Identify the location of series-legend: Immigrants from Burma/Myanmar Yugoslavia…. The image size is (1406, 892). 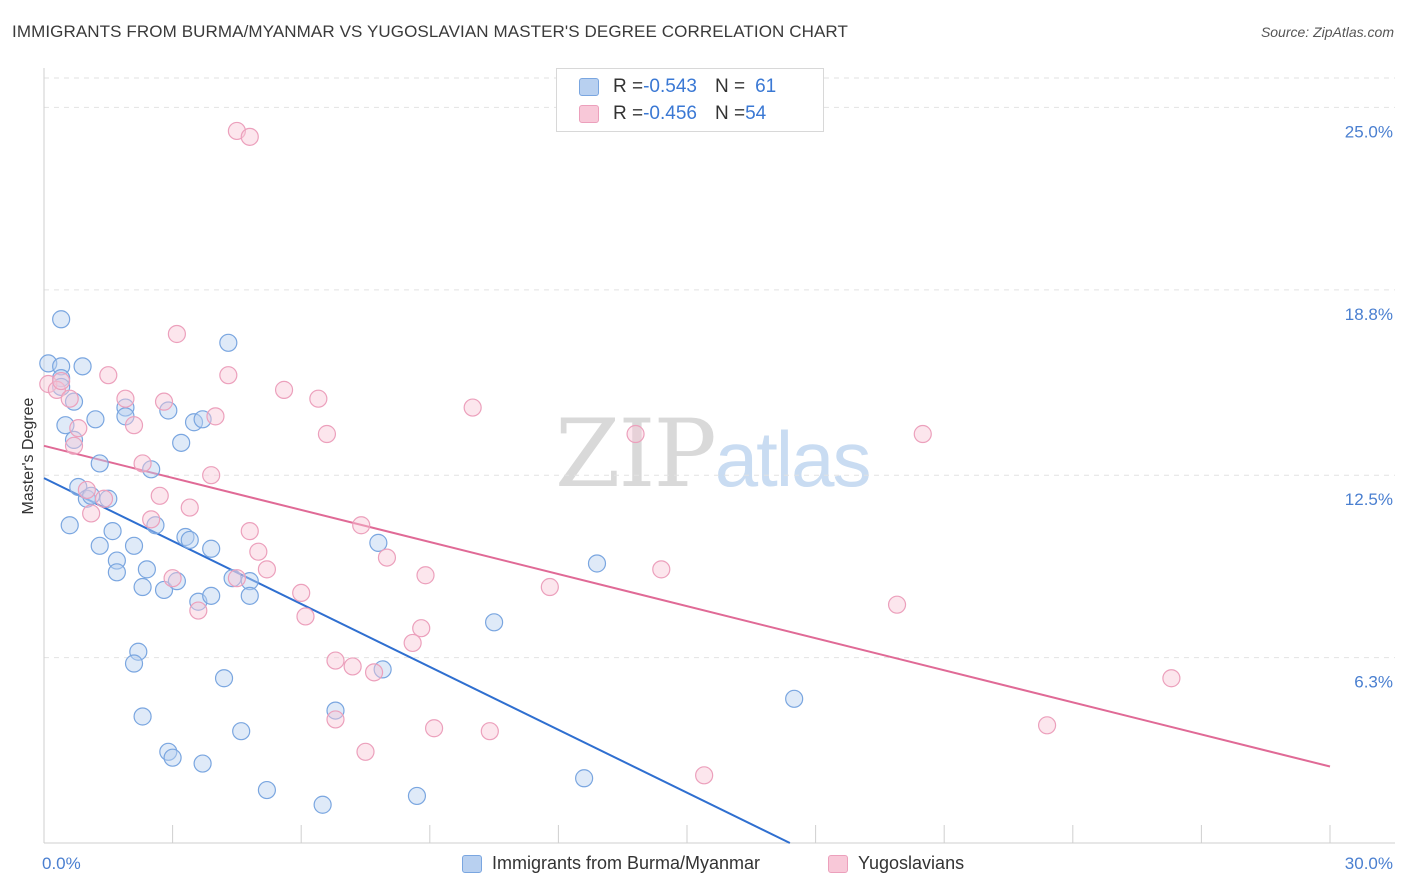
(703, 865).